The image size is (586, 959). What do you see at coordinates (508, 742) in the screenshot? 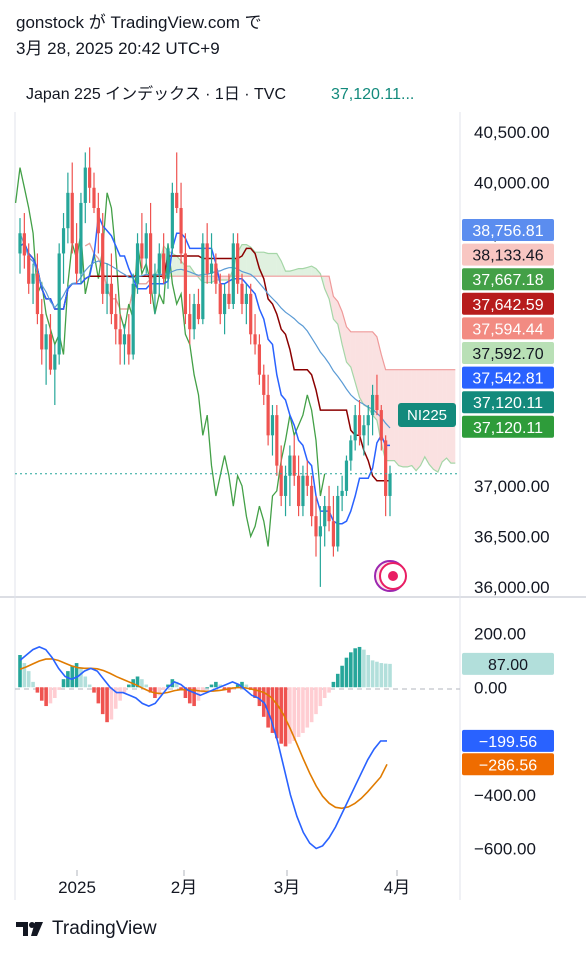
I see `macd-value-text: −199.56` at bounding box center [508, 742].